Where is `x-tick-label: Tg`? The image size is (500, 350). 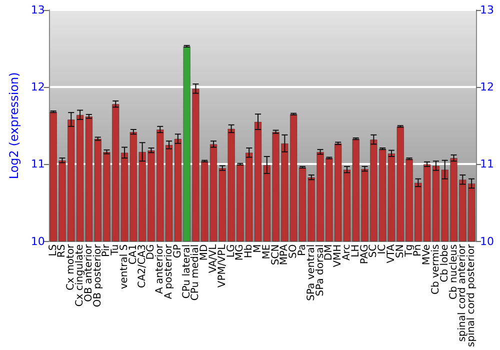
x-tick-label: Tg is located at coordinates (409, 251).